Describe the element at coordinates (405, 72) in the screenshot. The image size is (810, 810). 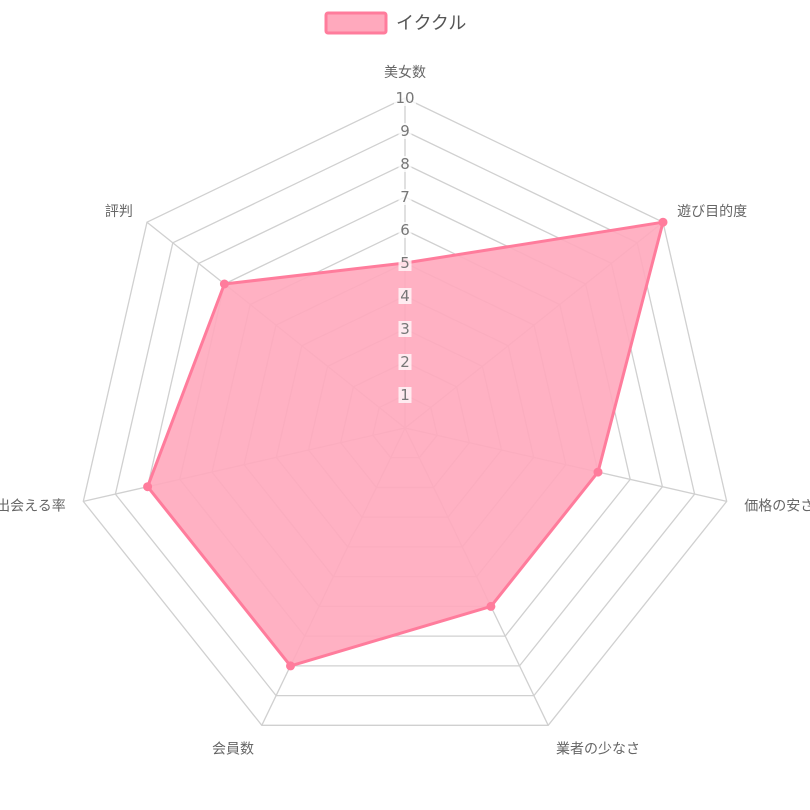
I see `axis-label-1: 美女数` at that location.